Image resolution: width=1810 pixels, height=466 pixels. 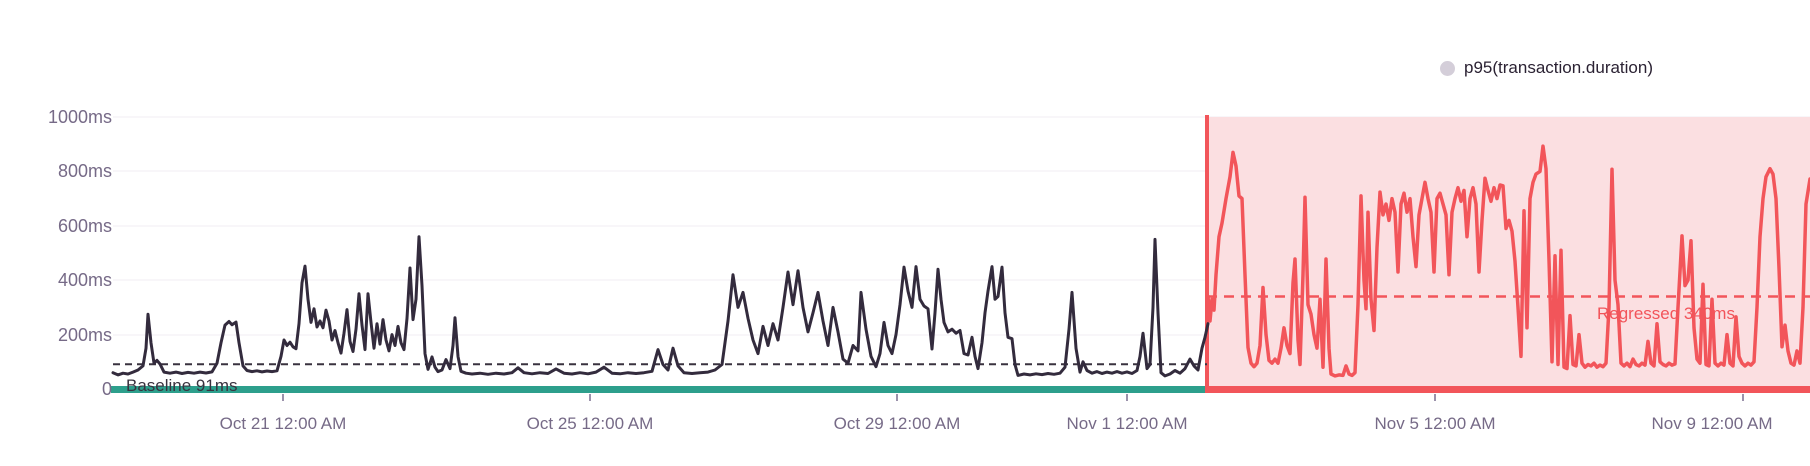 What do you see at coordinates (1712, 423) in the screenshot?
I see `x-axis-label: Nov 9 12:00 AM` at bounding box center [1712, 423].